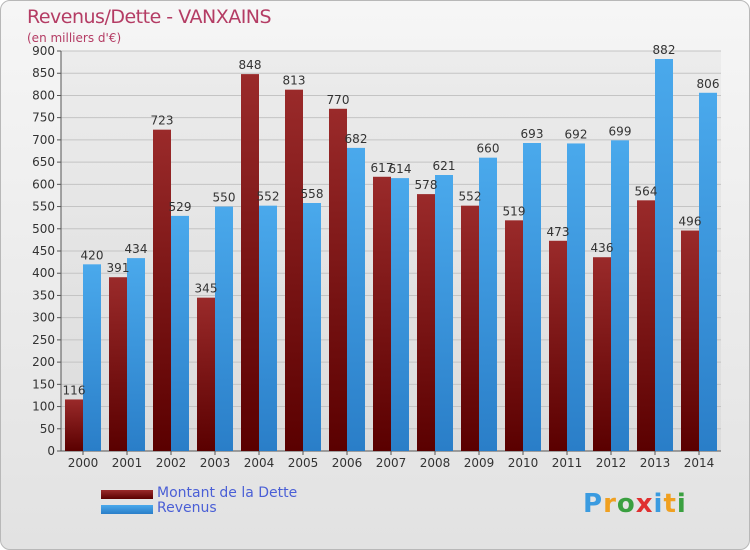 This screenshot has height=550, width=750. I want to click on bar-debt-2001, so click(118, 364).